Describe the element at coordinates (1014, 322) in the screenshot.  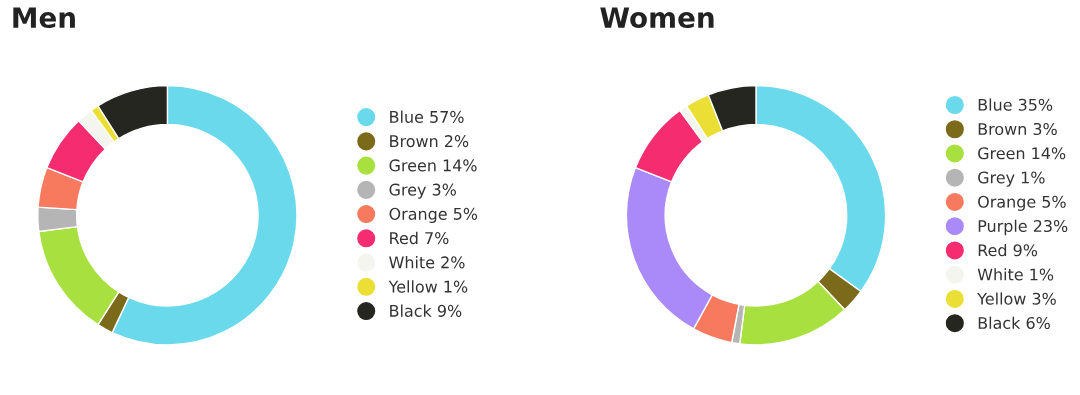
I see `legend-label: Black 6%` at that location.